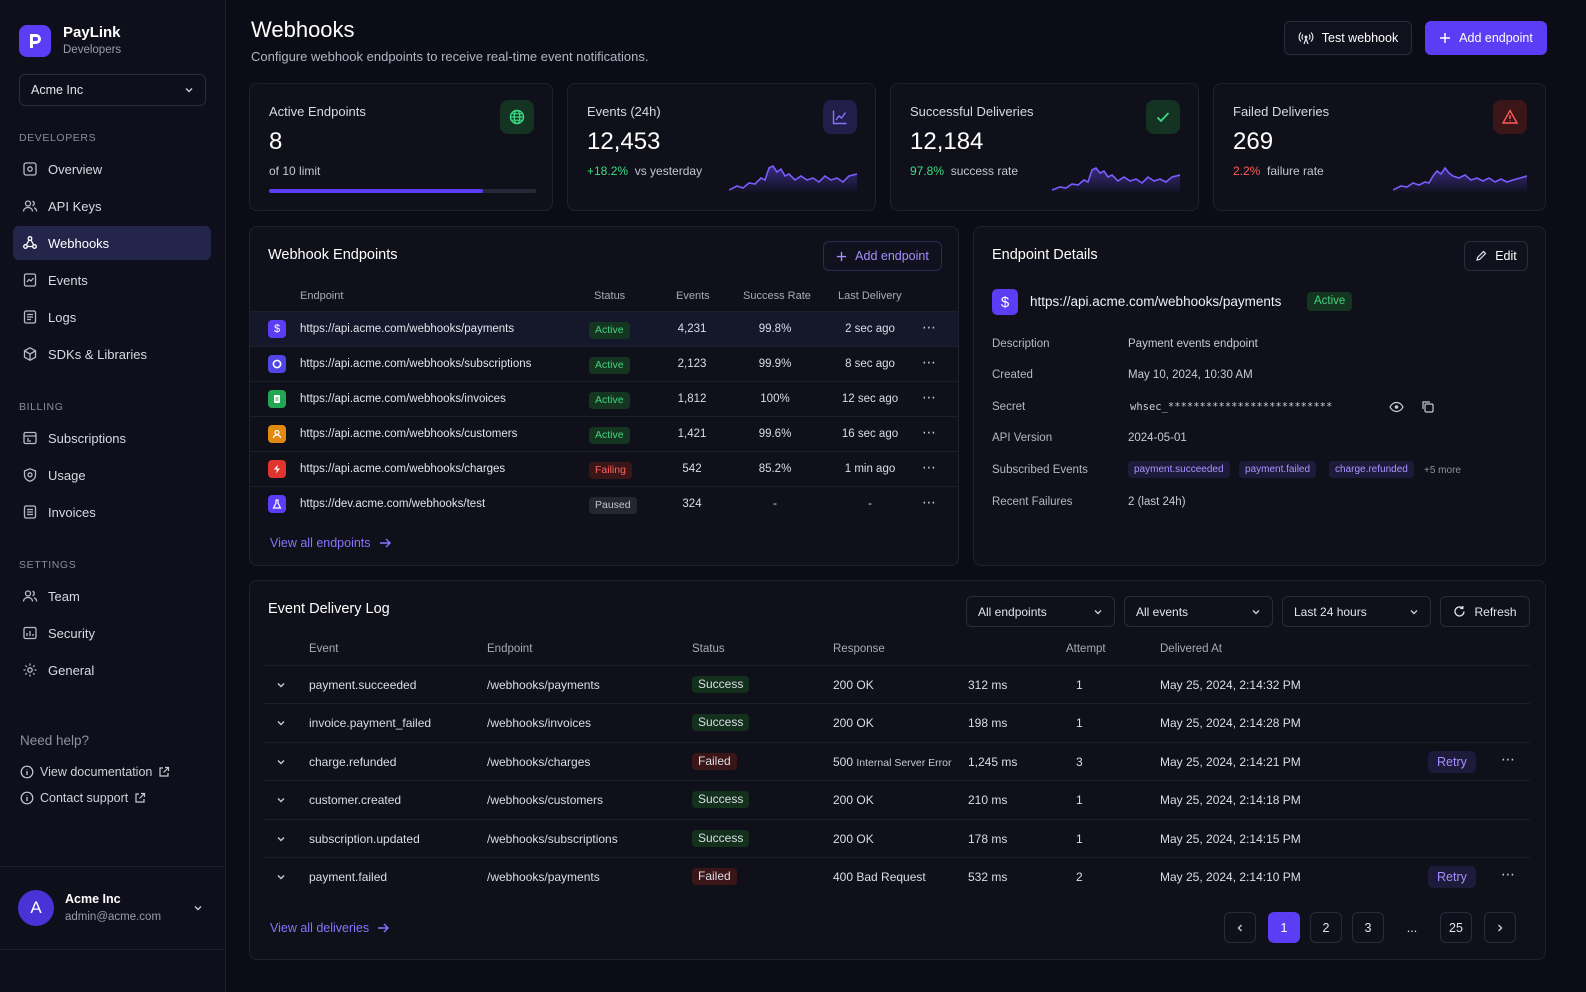 The height and width of the screenshot is (992, 1586). Describe the element at coordinates (1198, 611) in the screenshot. I see `events-filter-select: All events` at that location.